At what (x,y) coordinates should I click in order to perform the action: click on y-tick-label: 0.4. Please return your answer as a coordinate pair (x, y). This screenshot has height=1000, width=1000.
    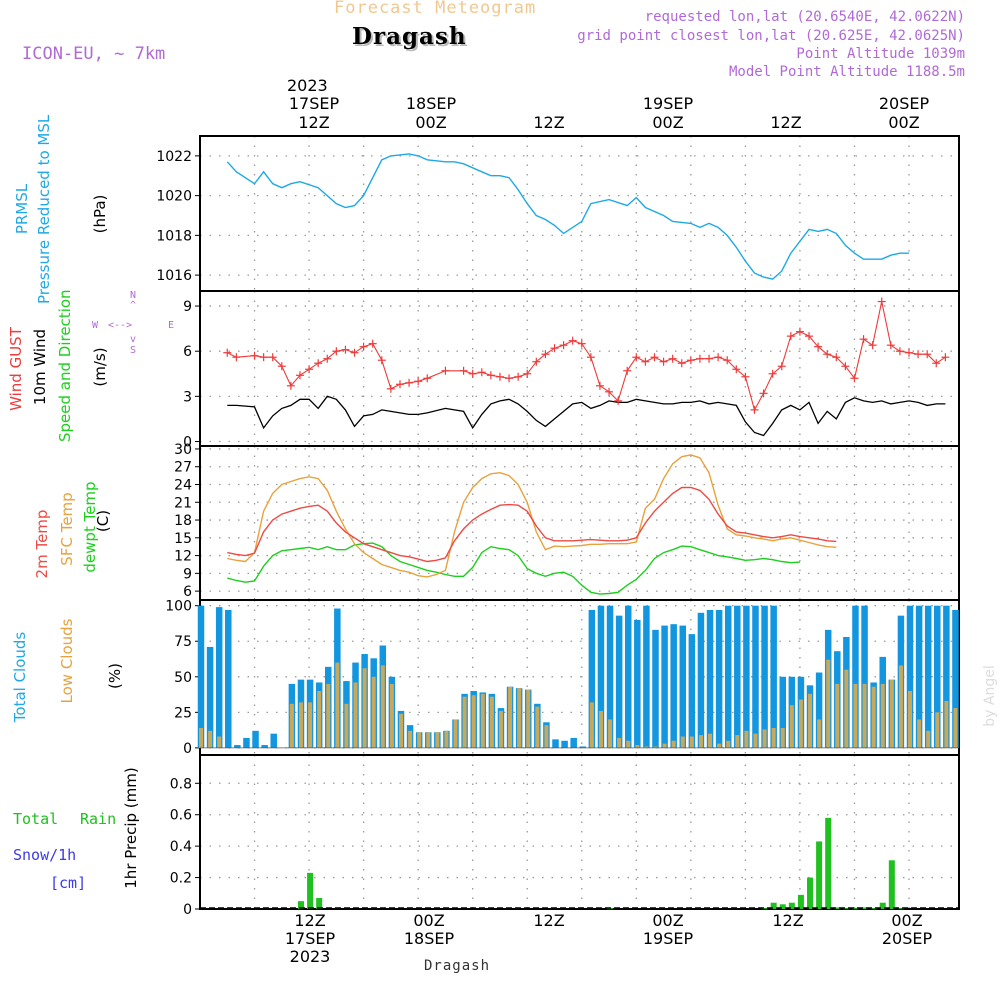
    Looking at the image, I should click on (181, 847).